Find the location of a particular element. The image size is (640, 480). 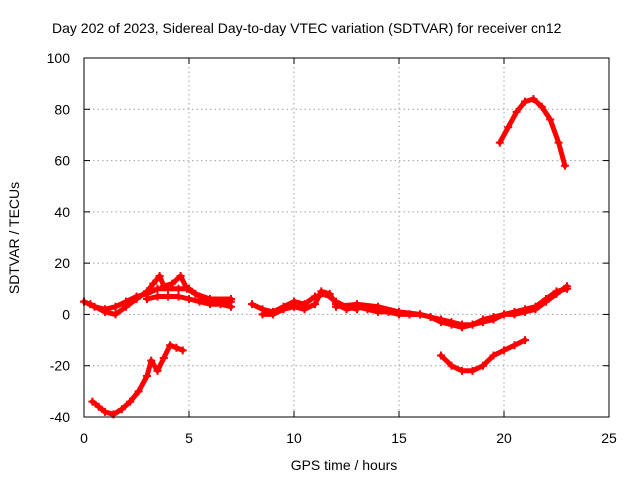

y-tick-label: 100 is located at coordinates (59, 58).